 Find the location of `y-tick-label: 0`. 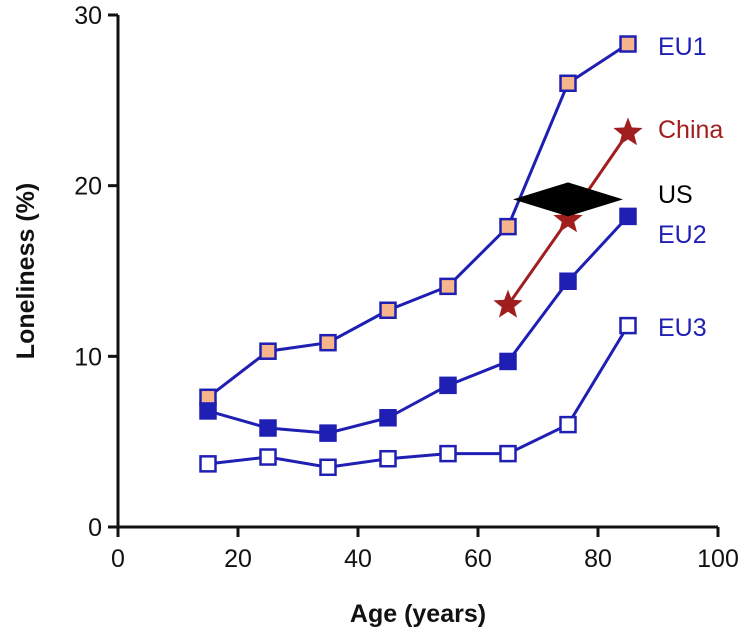

y-tick-label: 0 is located at coordinates (95, 528).